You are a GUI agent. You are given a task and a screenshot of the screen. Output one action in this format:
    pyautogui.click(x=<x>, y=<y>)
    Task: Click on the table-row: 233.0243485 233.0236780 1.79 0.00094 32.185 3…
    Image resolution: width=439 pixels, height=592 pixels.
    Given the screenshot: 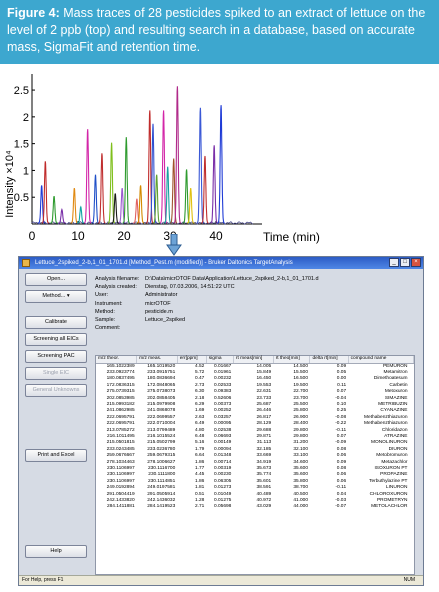 What is the action you would take?
    pyautogui.click(x=255, y=450)
    